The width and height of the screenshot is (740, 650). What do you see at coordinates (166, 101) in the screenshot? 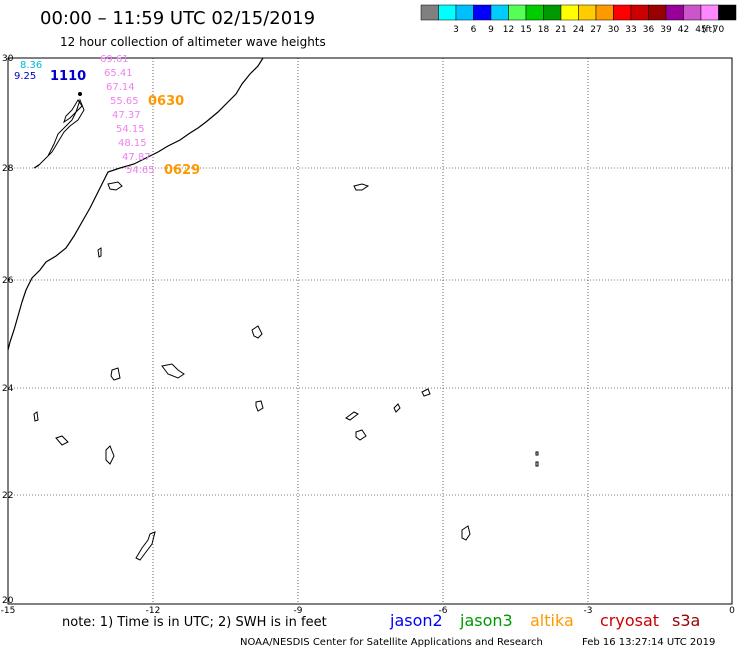
I see `pass-time: 0630` at bounding box center [166, 101].